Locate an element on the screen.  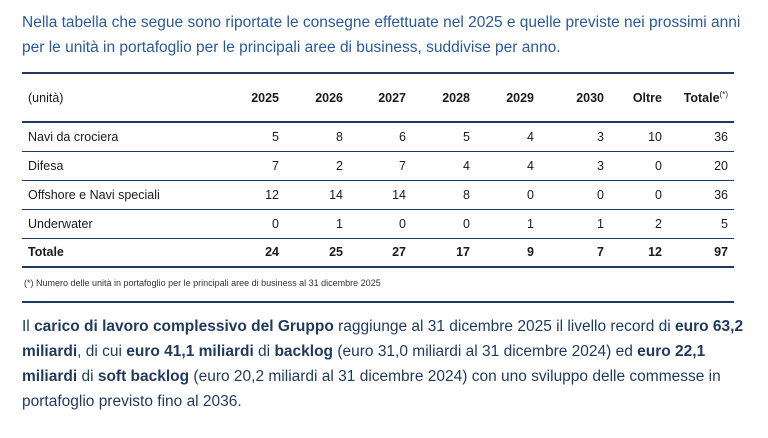
total-cell: 7 is located at coordinates (575, 253).